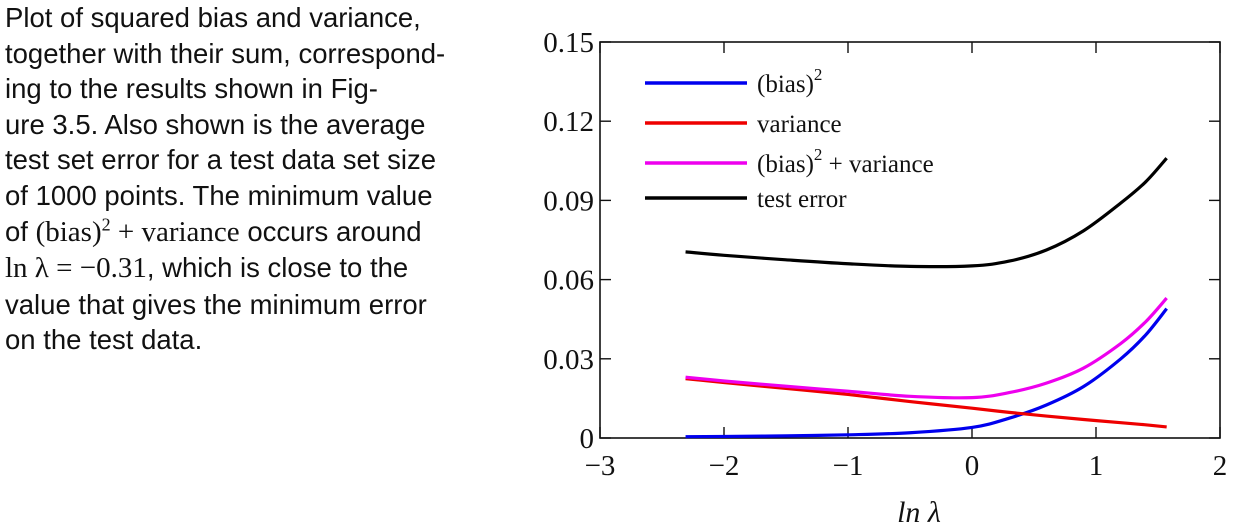 Image resolution: width=1245 pixels, height=531 pixels. Describe the element at coordinates (587, 439) in the screenshot. I see `y-tick-label: 0` at that location.